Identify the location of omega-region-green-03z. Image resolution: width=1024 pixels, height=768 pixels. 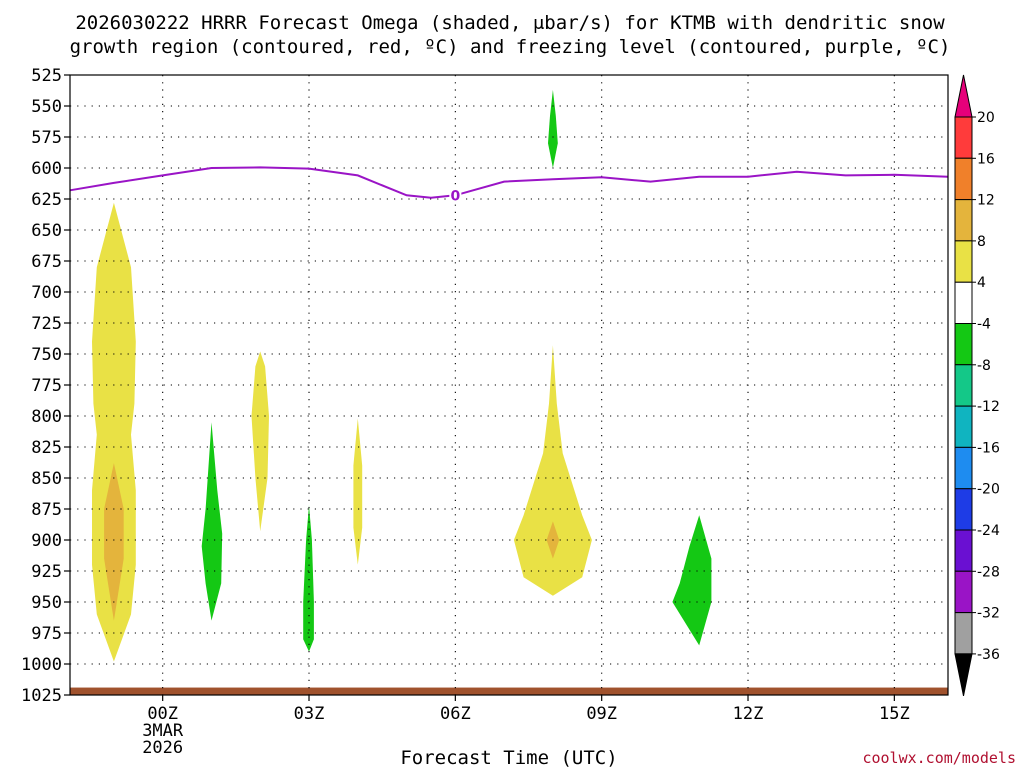
(308, 578).